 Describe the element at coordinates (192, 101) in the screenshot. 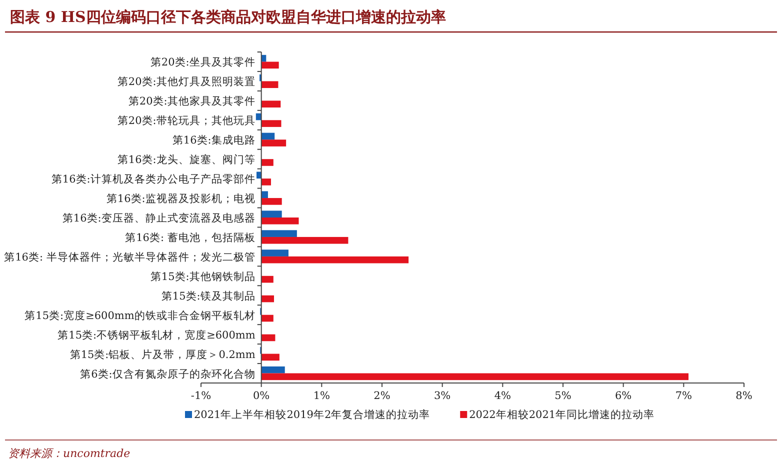

I see `y-tick-label: 第20类:其他家具及其零件` at that location.